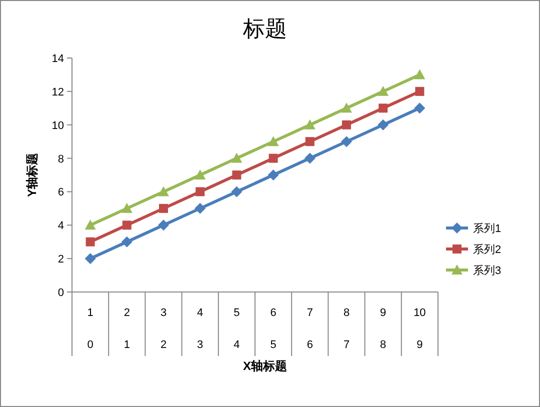 This screenshot has height=407, width=540. I want to click on x-tick-label: 4, so click(200, 313).